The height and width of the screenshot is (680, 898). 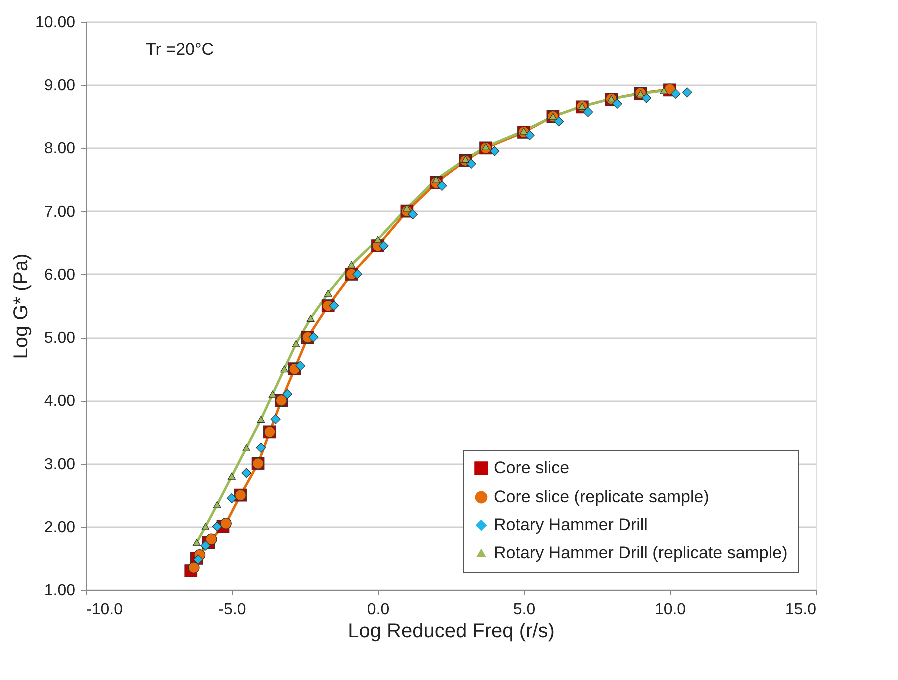 I want to click on y-tick-label: 1.00, so click(x=60, y=591).